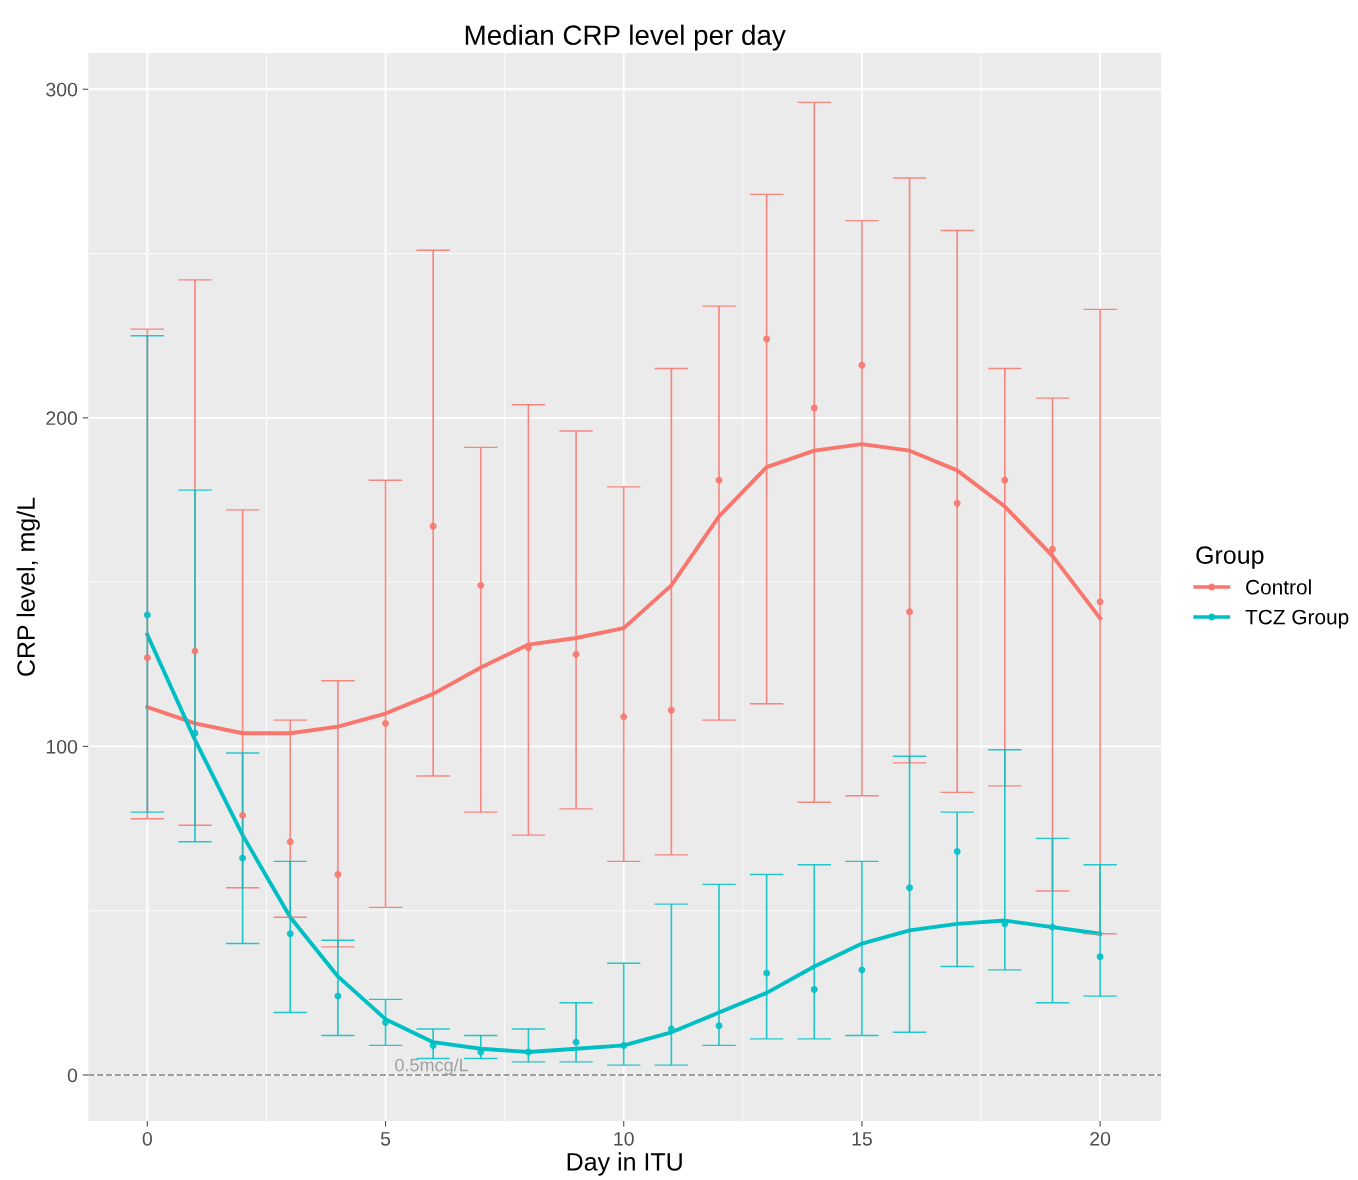 The width and height of the screenshot is (1358, 1180). Describe the element at coordinates (1100, 1138) in the screenshot. I see `x-tick-label: 20` at that location.